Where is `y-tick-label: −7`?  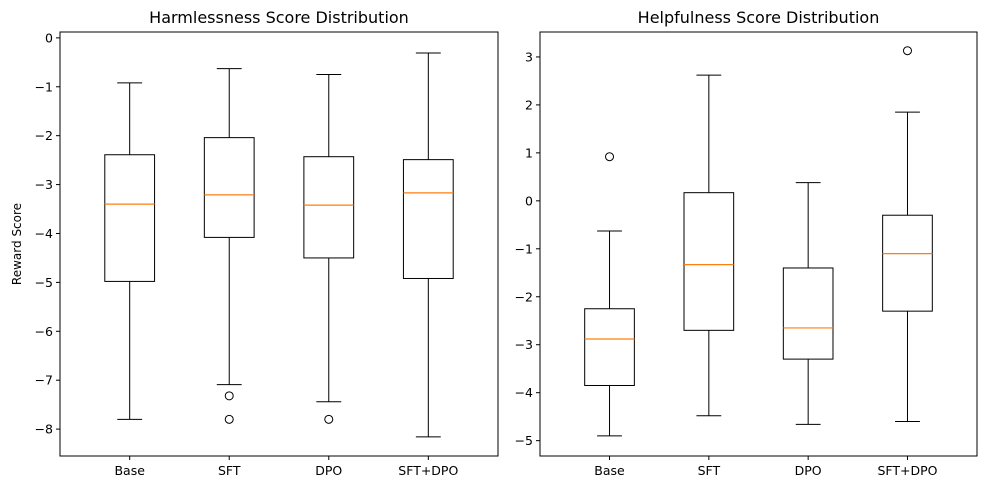 y-tick-label: −7 is located at coordinates (44, 380).